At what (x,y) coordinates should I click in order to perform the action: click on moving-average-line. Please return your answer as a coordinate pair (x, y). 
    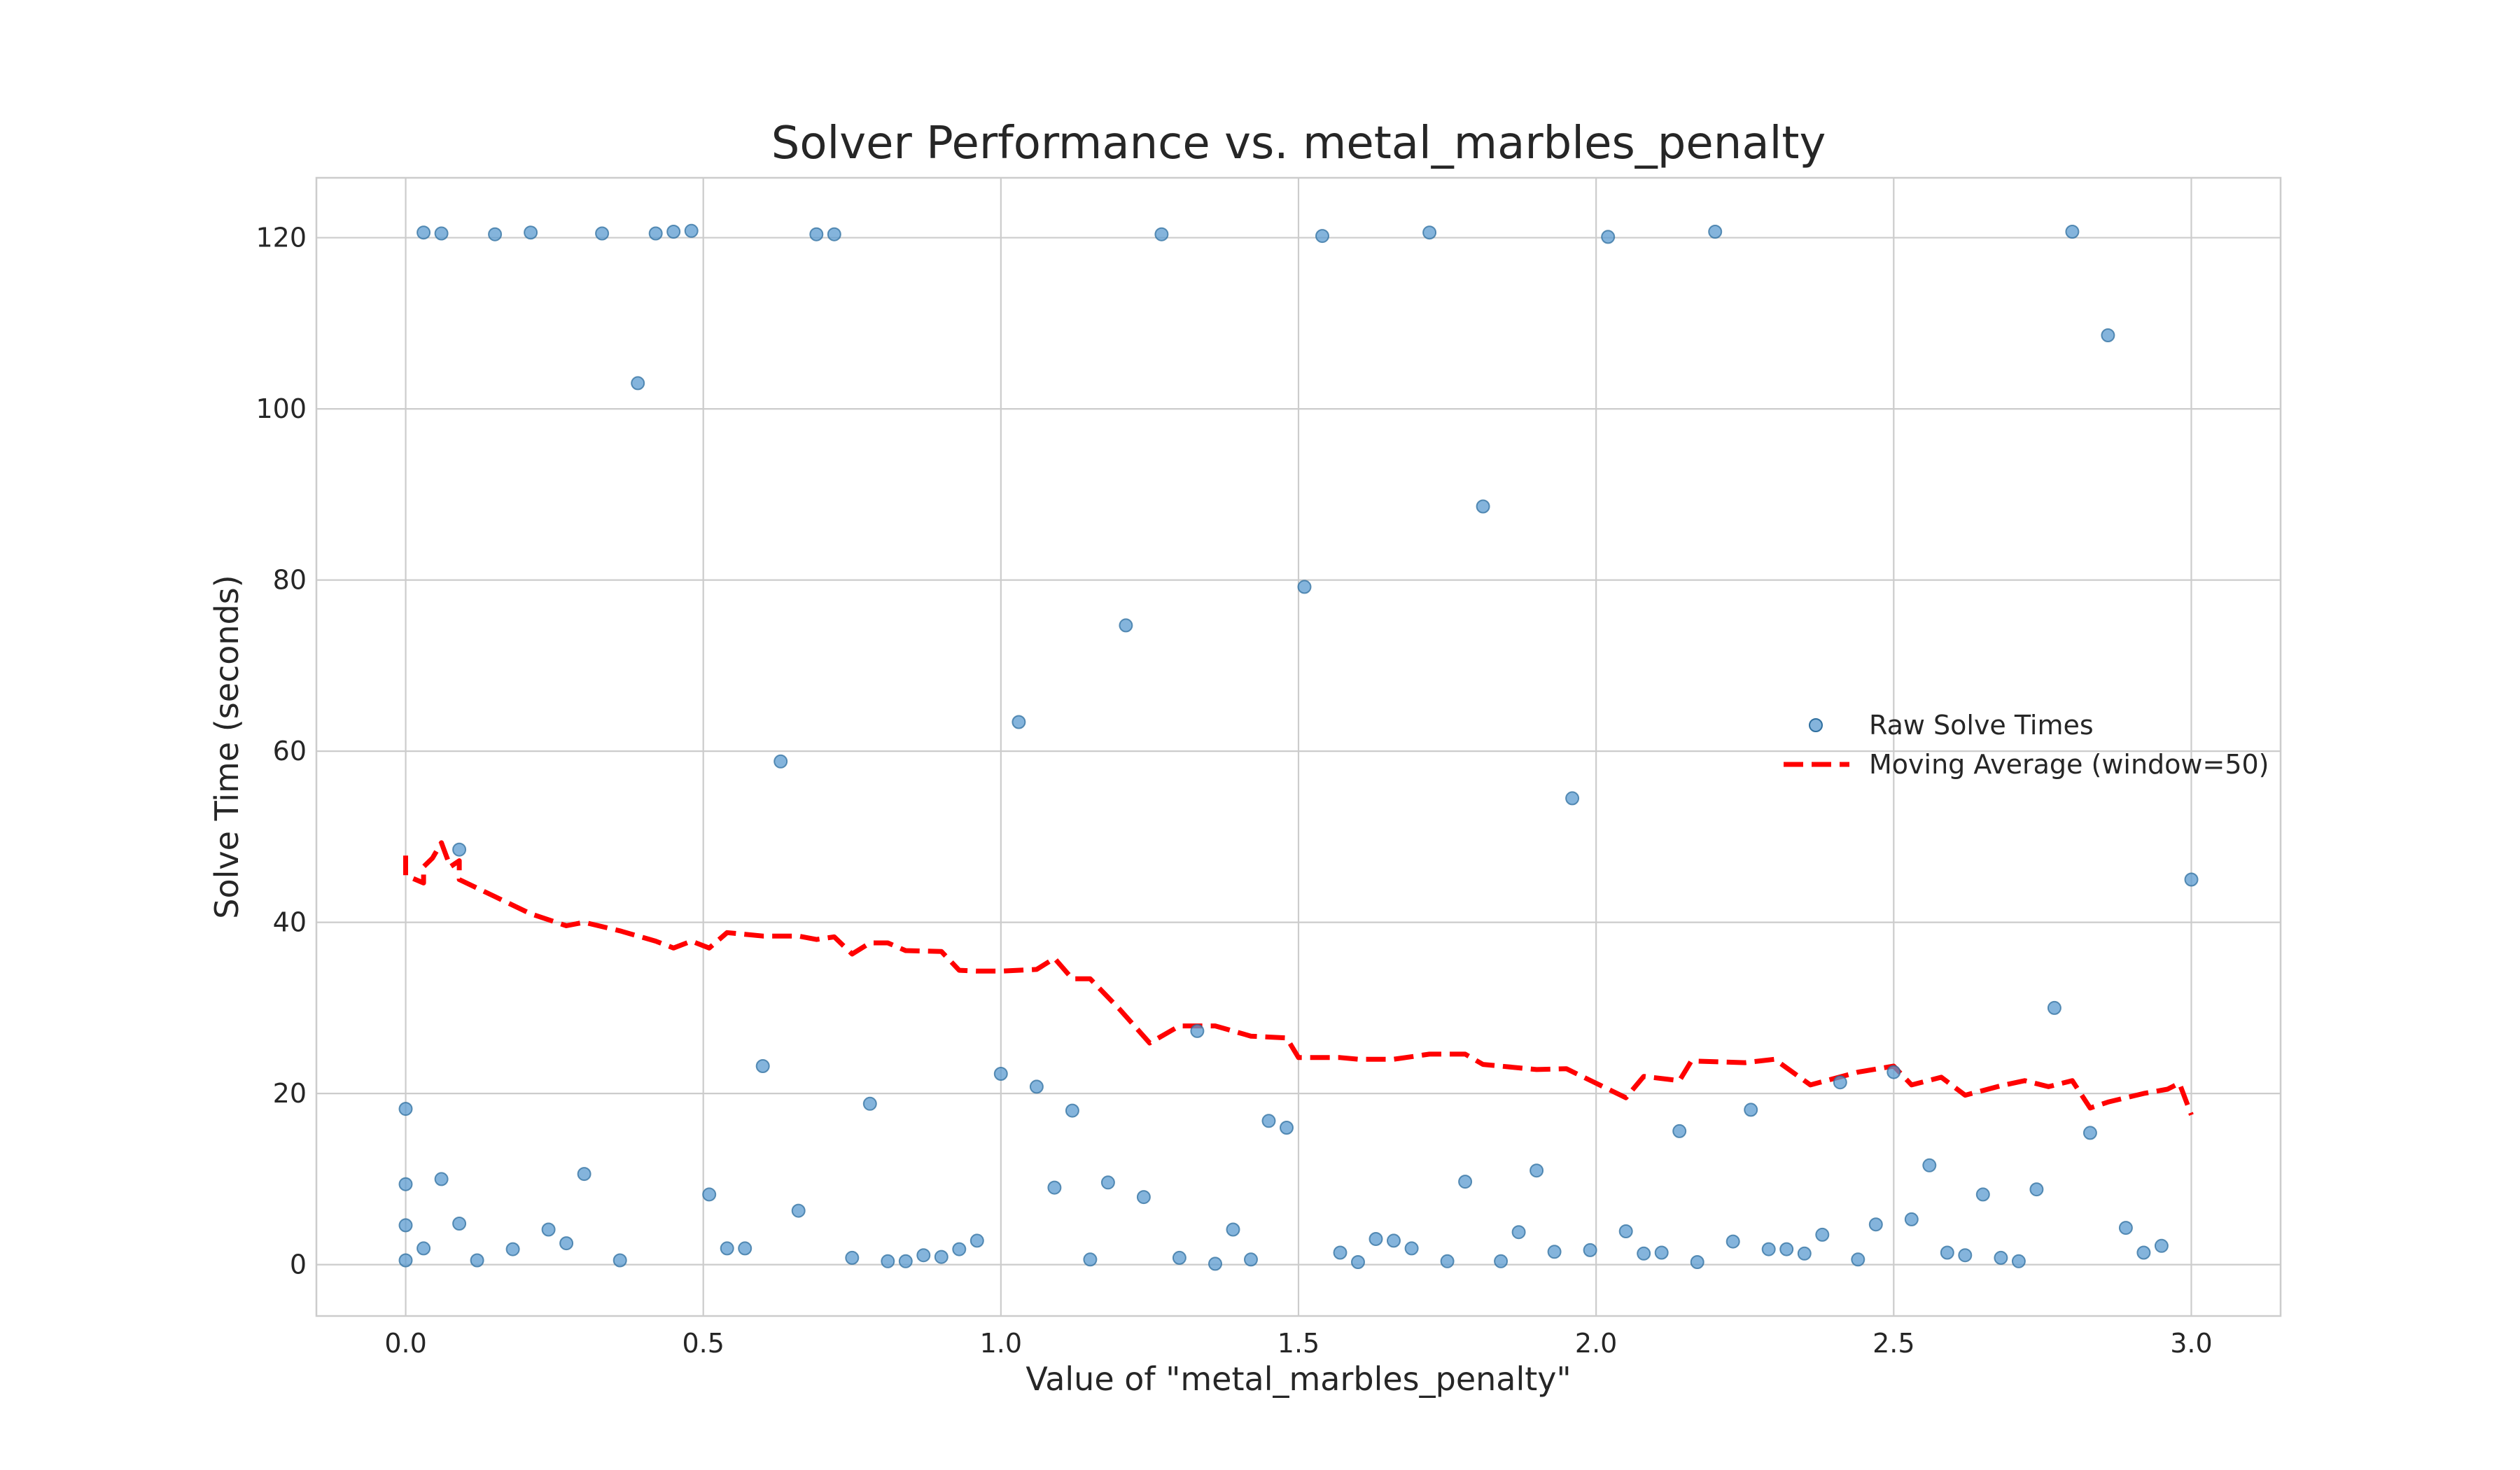
    Looking at the image, I should click on (1298, 978).